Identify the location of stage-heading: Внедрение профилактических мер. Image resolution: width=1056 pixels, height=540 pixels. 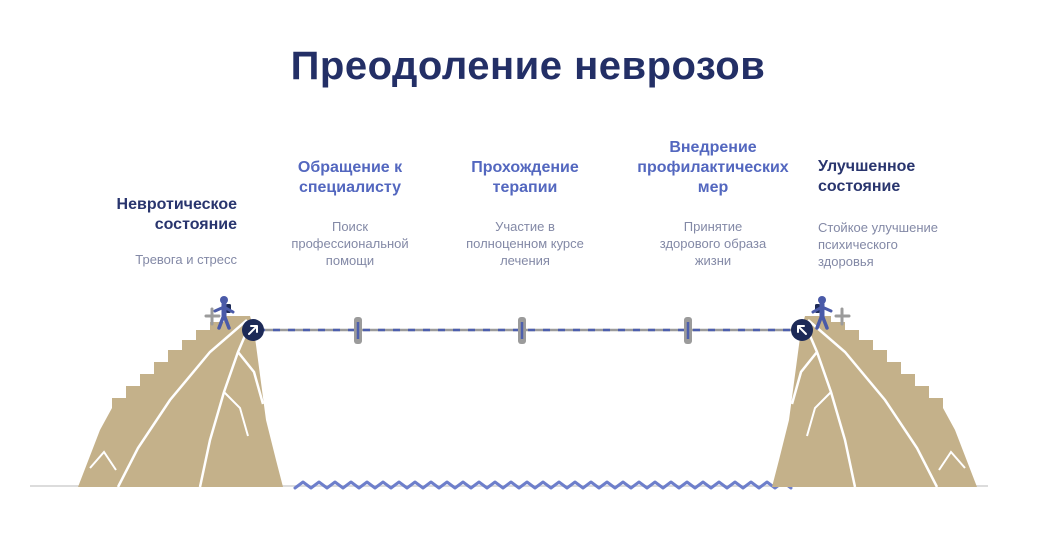
(713, 167).